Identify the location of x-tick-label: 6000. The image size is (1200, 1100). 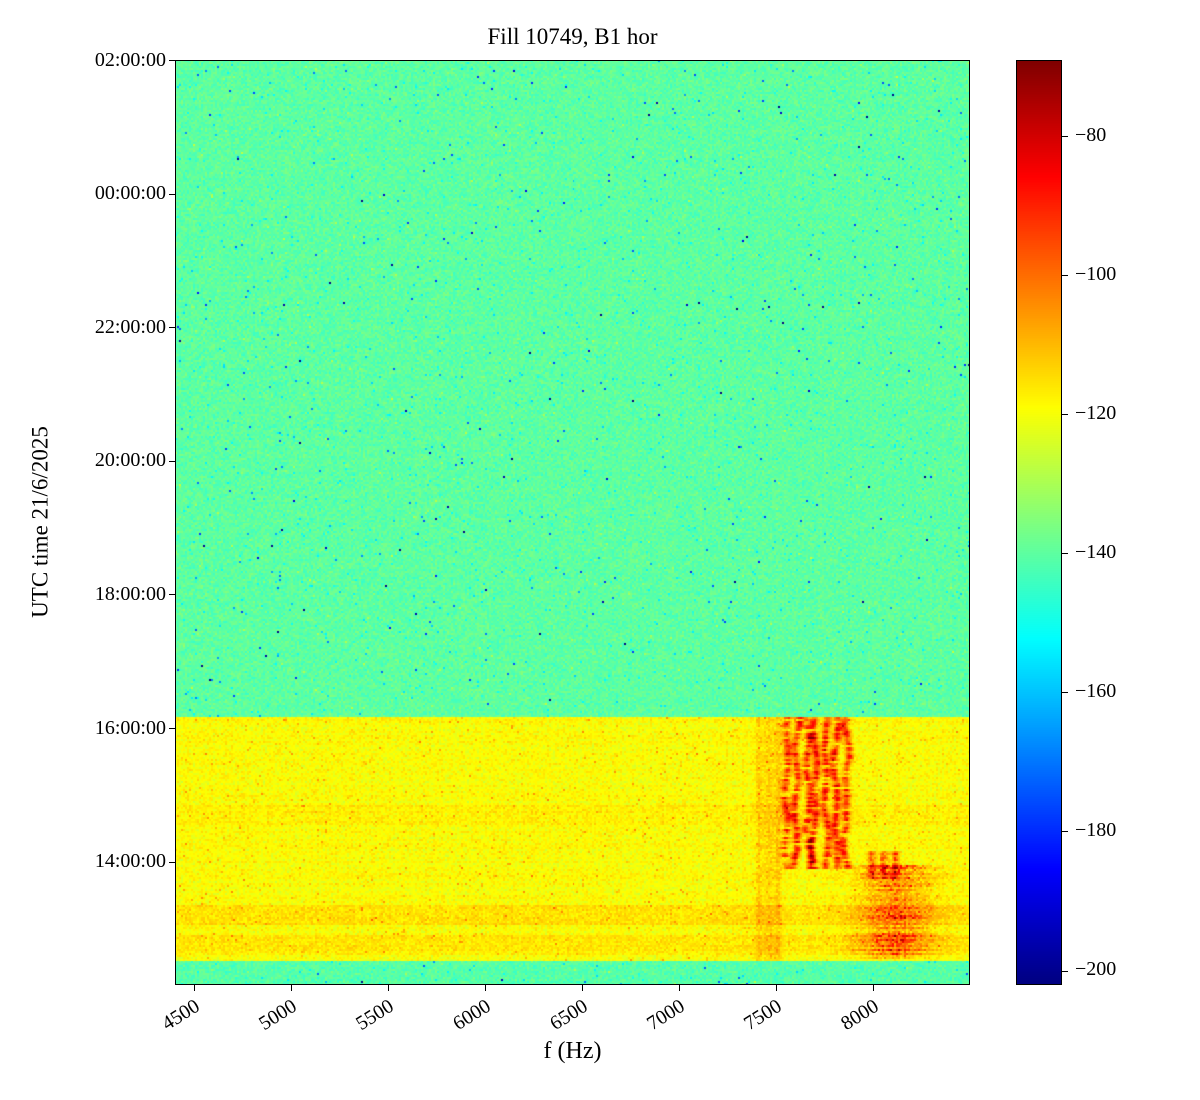
(472, 1015).